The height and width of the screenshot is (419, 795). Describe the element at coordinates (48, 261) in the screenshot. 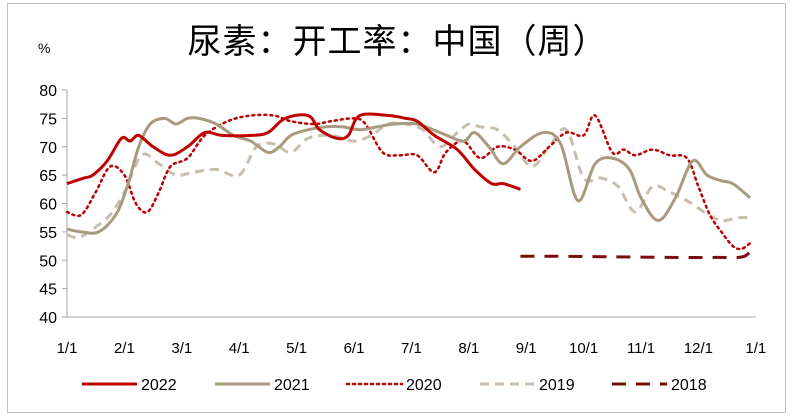

I see `y-tick-label: 50` at that location.